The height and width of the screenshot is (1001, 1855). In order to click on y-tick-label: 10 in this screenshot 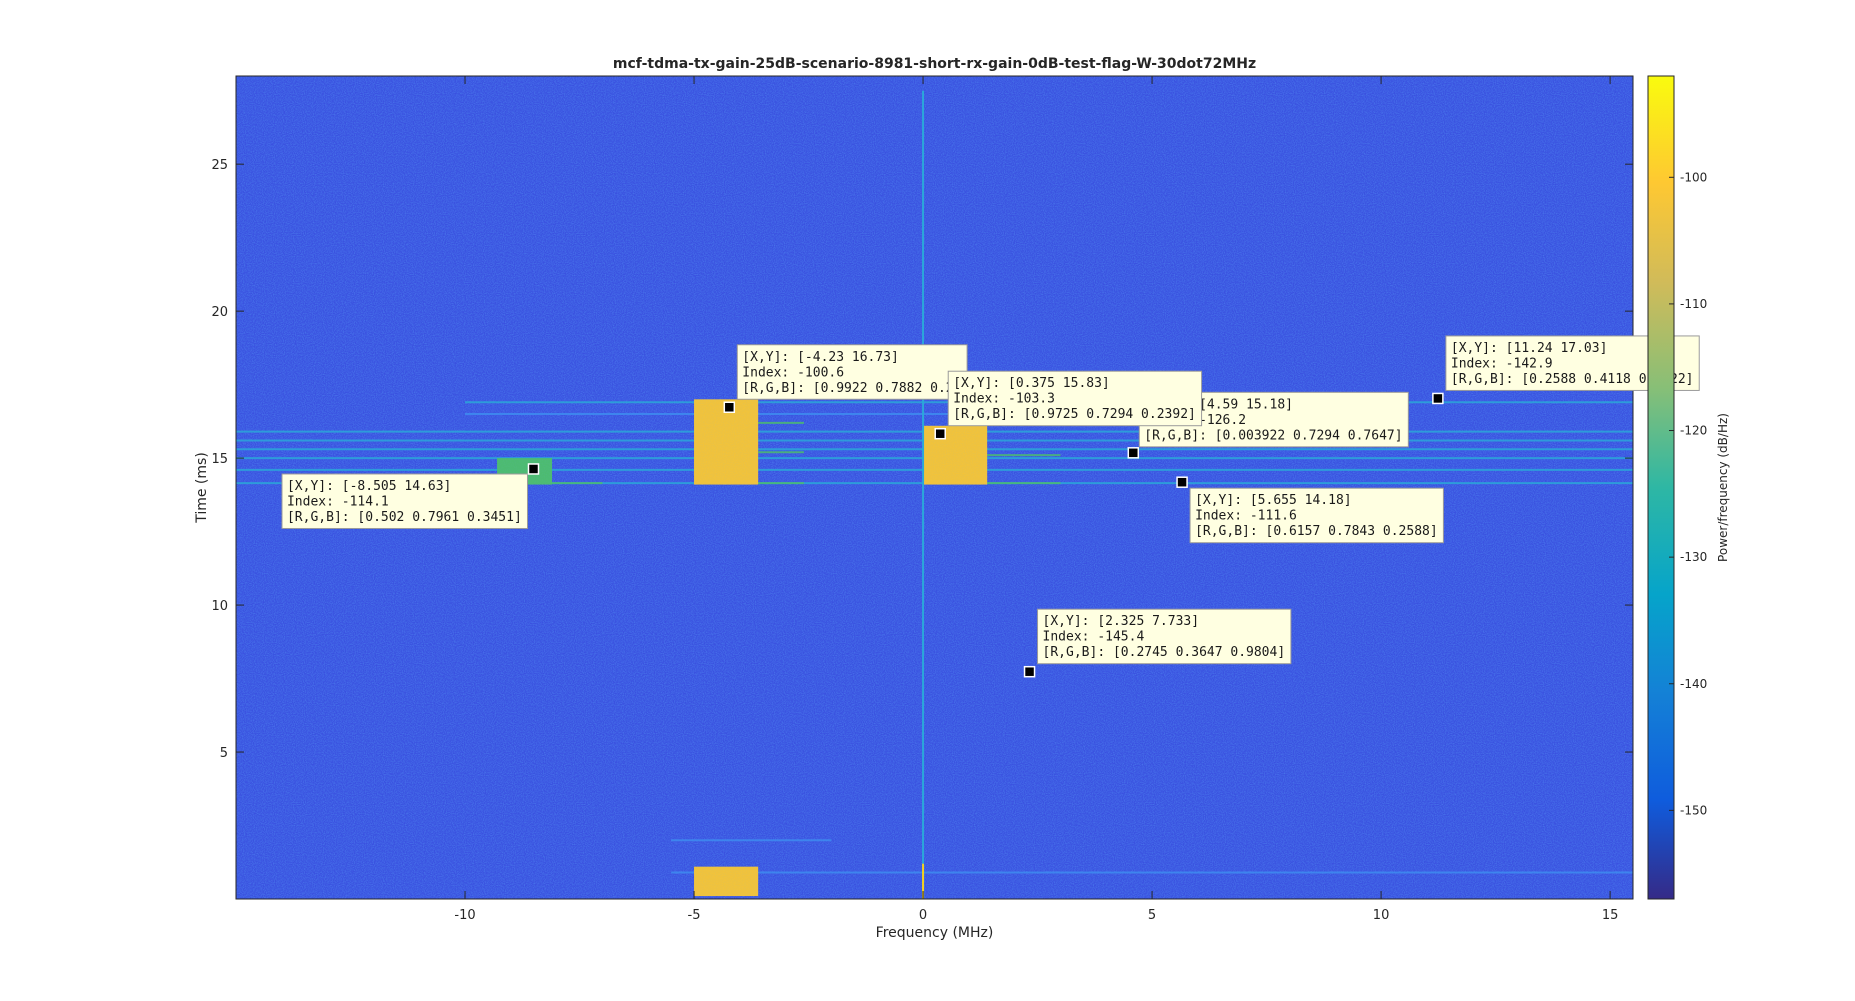, I will do `click(219, 606)`.